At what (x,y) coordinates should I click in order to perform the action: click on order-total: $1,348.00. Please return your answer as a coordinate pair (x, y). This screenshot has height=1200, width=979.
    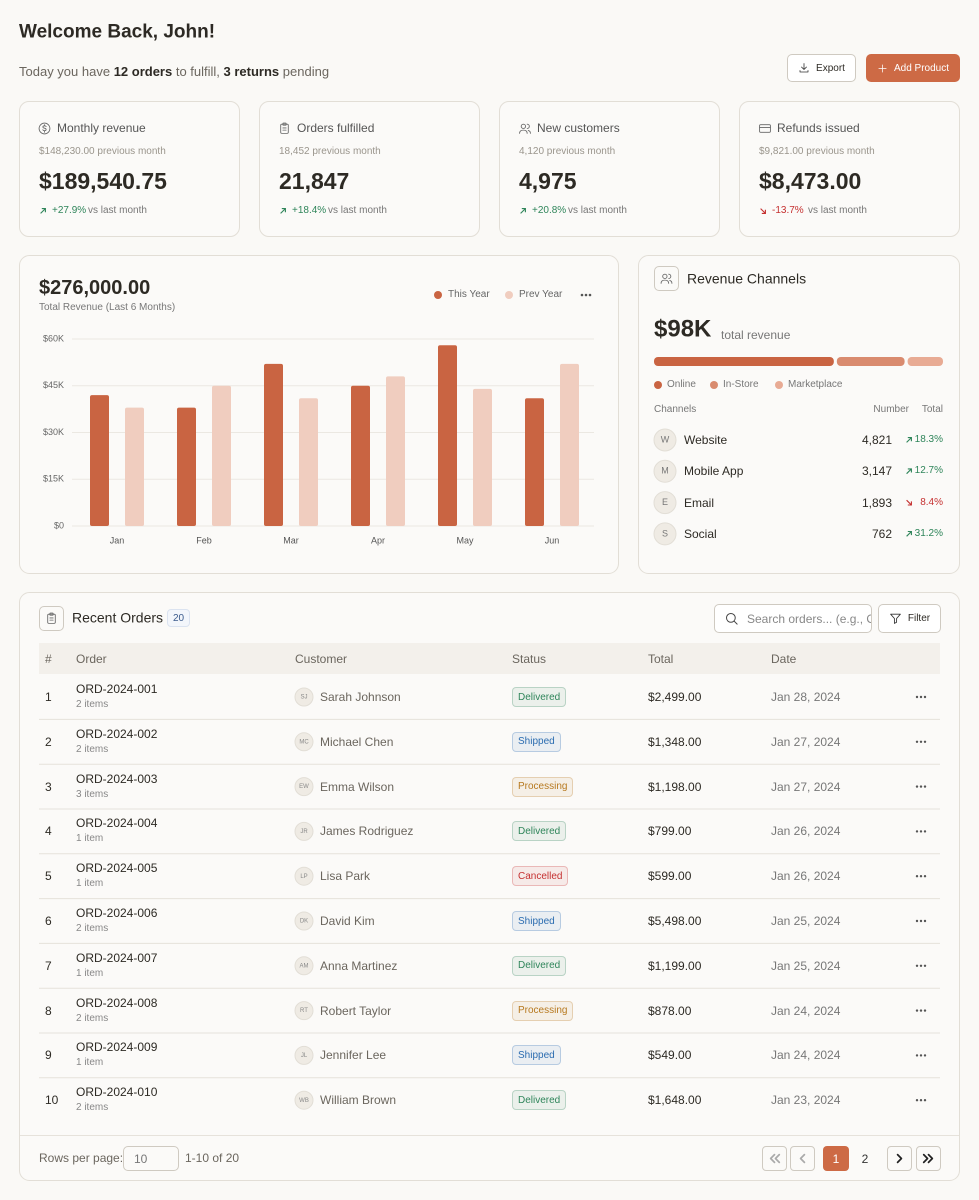
    Looking at the image, I should click on (675, 741).